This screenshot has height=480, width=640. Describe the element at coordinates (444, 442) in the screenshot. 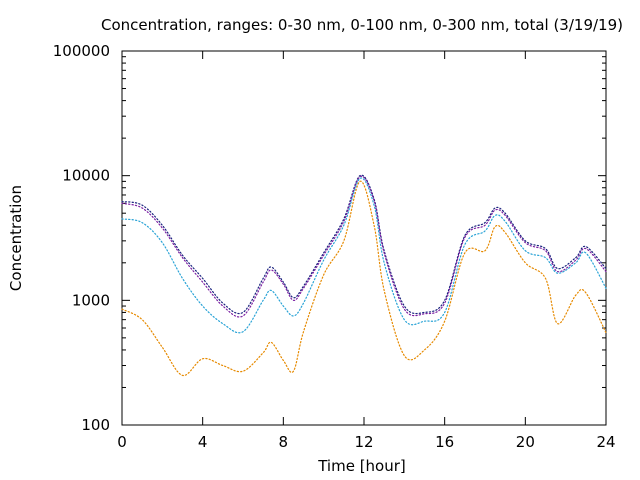

I see `x-tick-label: 16` at that location.